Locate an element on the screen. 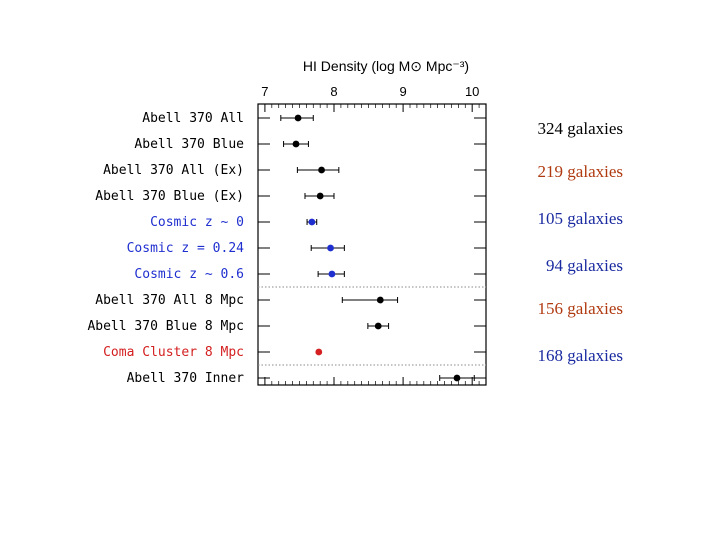  x-tick-label: 9 is located at coordinates (402, 91).